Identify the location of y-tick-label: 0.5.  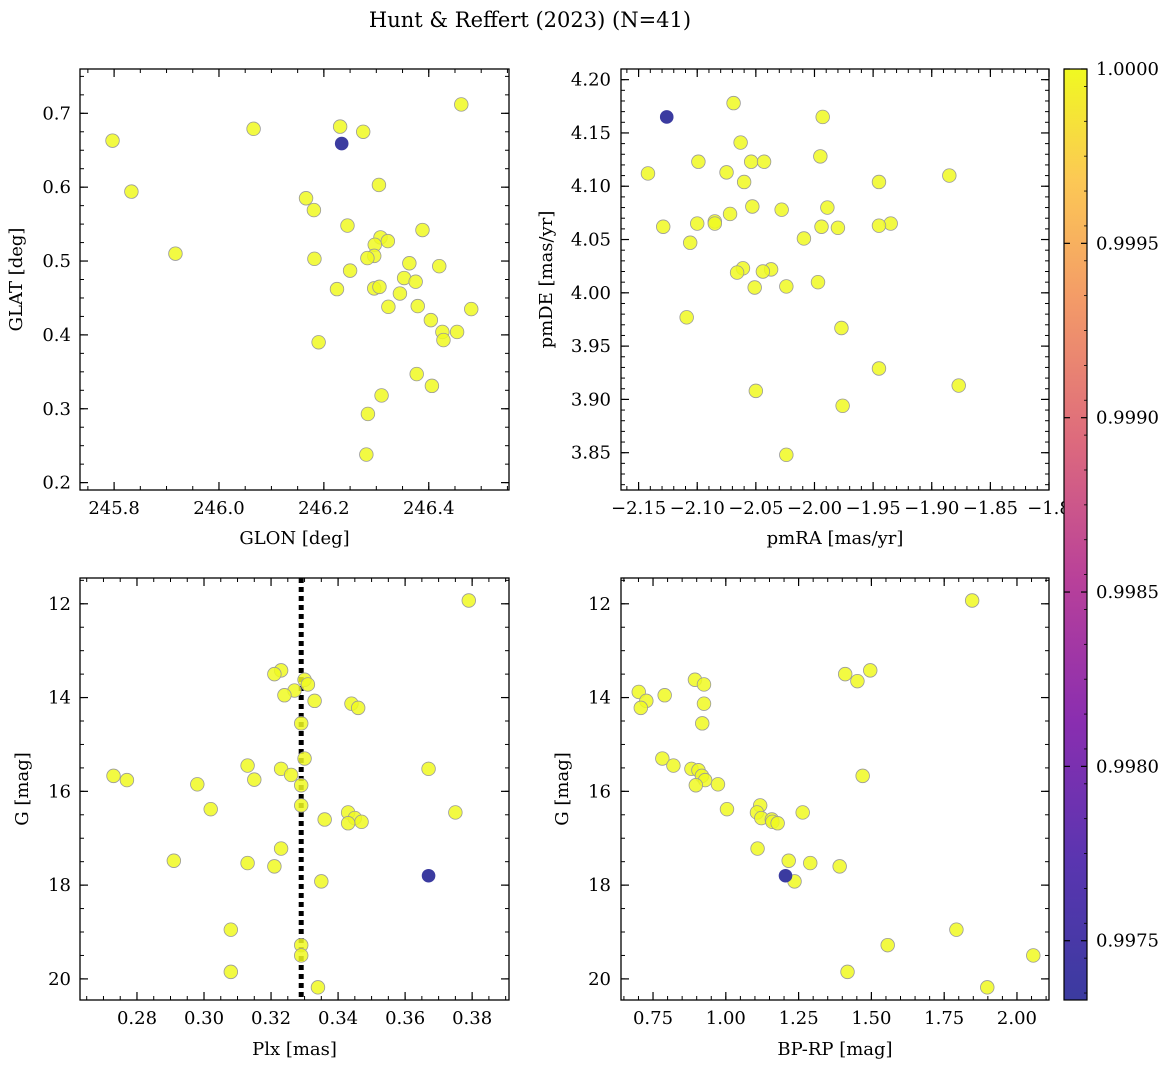
(56, 261).